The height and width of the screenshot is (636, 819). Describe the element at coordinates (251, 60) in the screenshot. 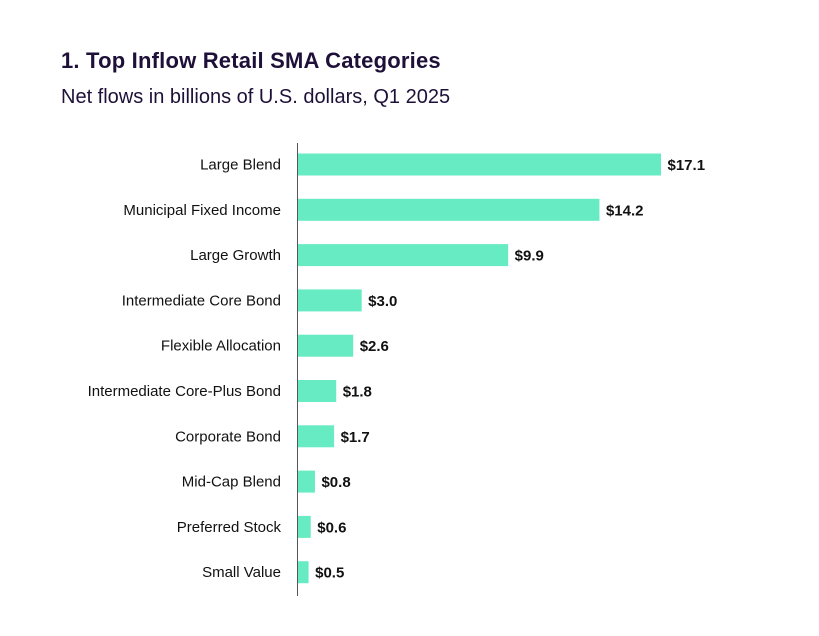

I see `chart-title: 1. Top Inflow Retail SMA Categories` at that location.